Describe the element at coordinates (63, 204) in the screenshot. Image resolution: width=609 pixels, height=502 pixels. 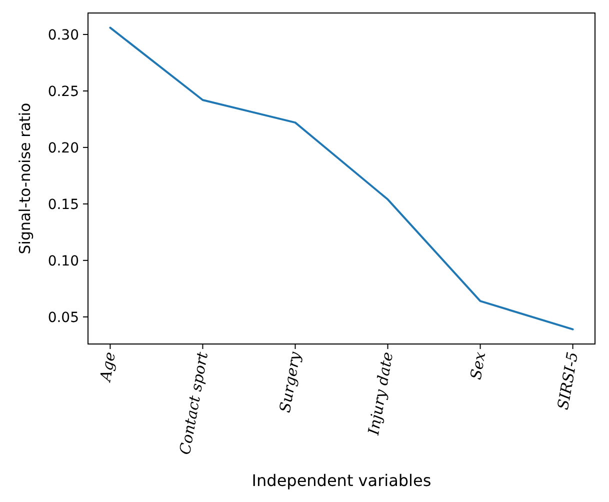
I see `y-tick-label: 0.15` at that location.